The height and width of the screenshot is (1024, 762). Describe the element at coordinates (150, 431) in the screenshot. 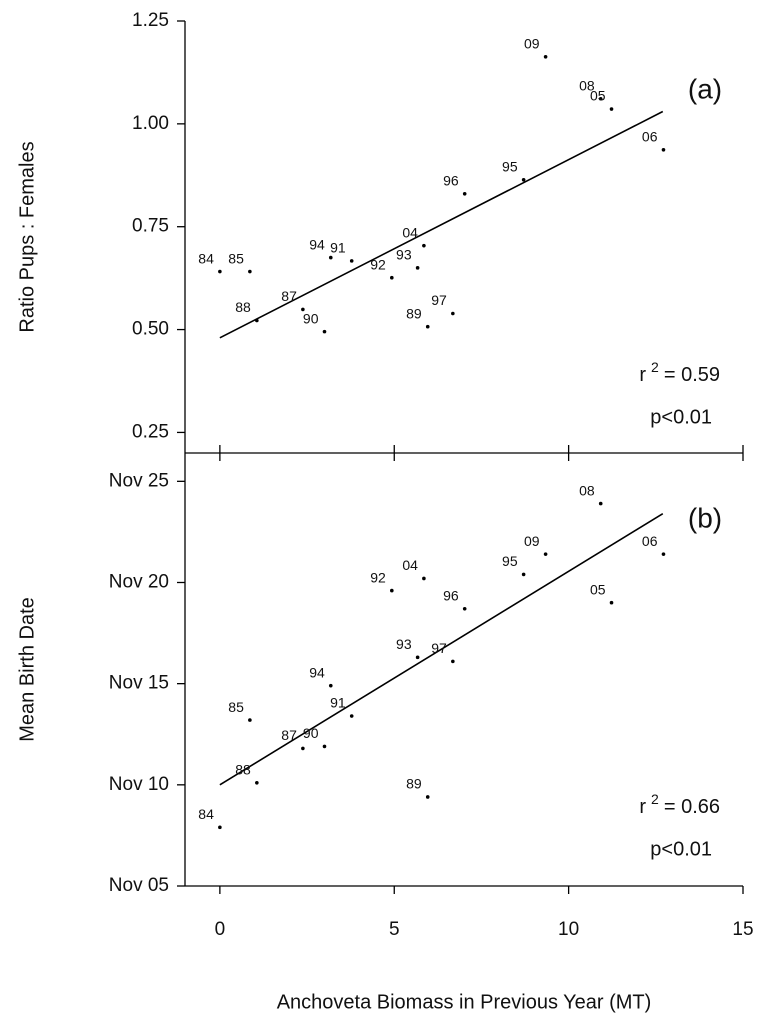

I see `y-tick-label: 0.25` at that location.